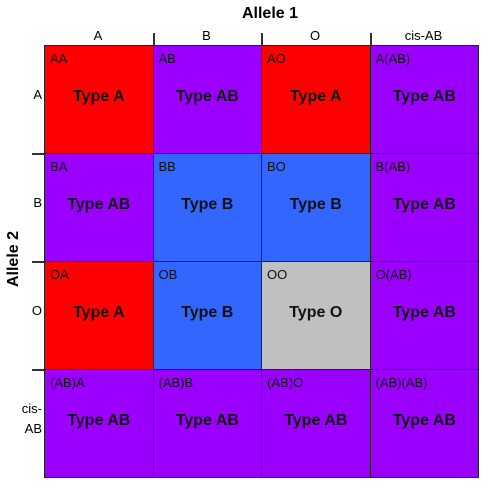 Image resolution: width=500 pixels, height=500 pixels. What do you see at coordinates (393, 58) in the screenshot?
I see `genotype: A(AB)` at bounding box center [393, 58].